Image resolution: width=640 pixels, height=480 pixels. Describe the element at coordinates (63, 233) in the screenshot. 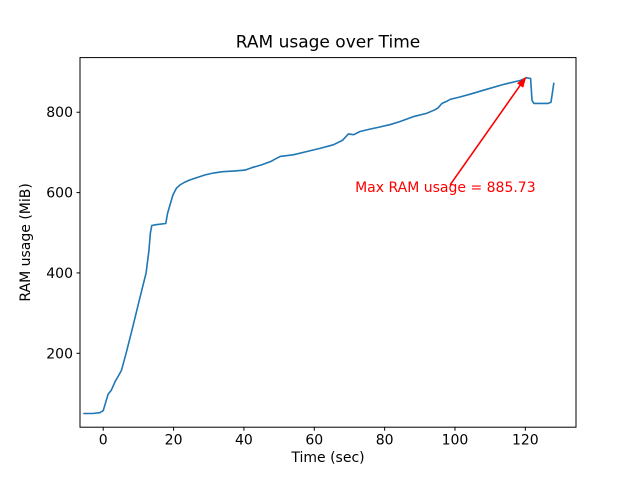

I see `y-axis-ticks: 200 400 600 800` at that location.